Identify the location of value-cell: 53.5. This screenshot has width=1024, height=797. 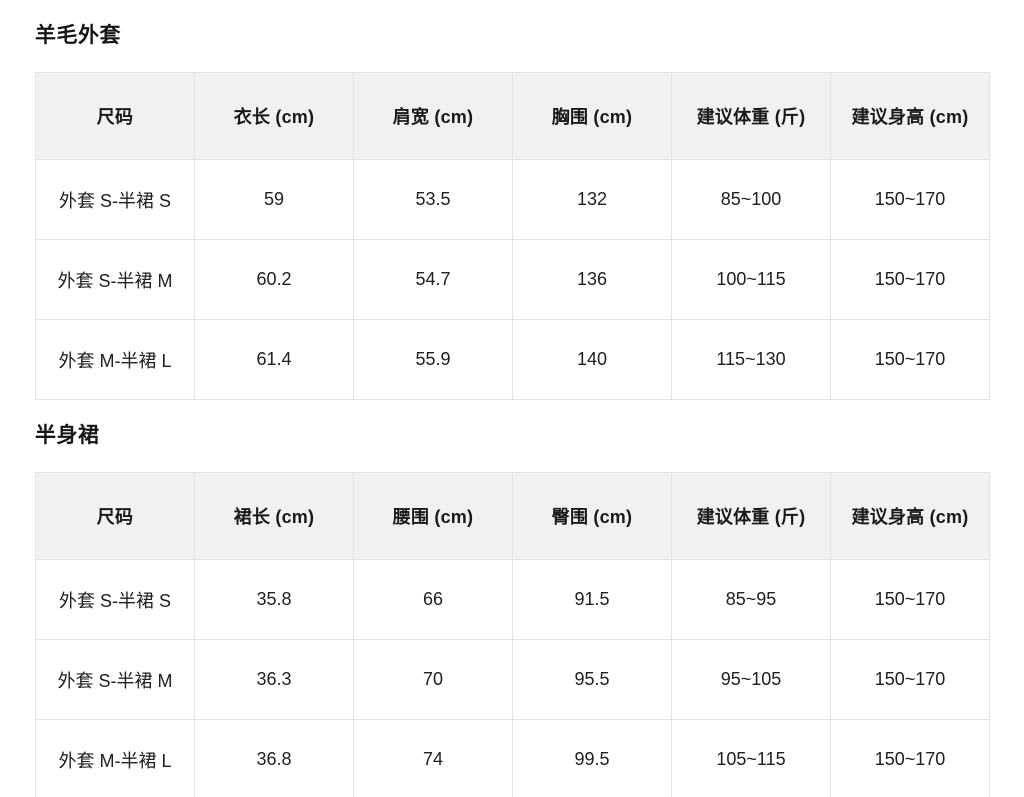
(433, 199).